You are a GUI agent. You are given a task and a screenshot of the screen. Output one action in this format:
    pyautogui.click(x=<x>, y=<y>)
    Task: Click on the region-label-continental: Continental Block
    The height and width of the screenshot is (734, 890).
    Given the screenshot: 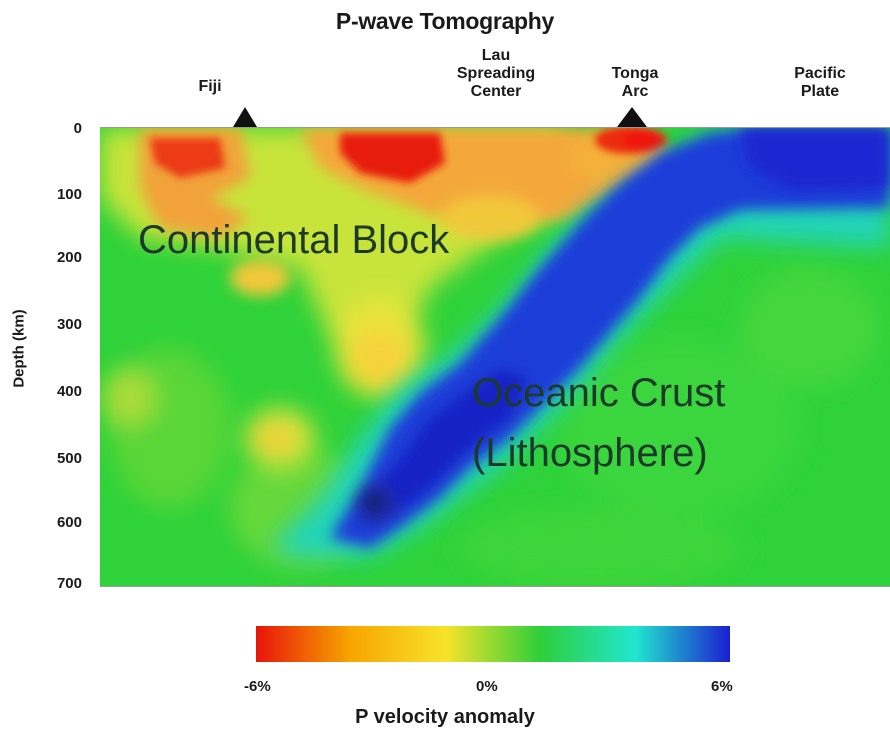 What is the action you would take?
    pyautogui.click(x=294, y=240)
    